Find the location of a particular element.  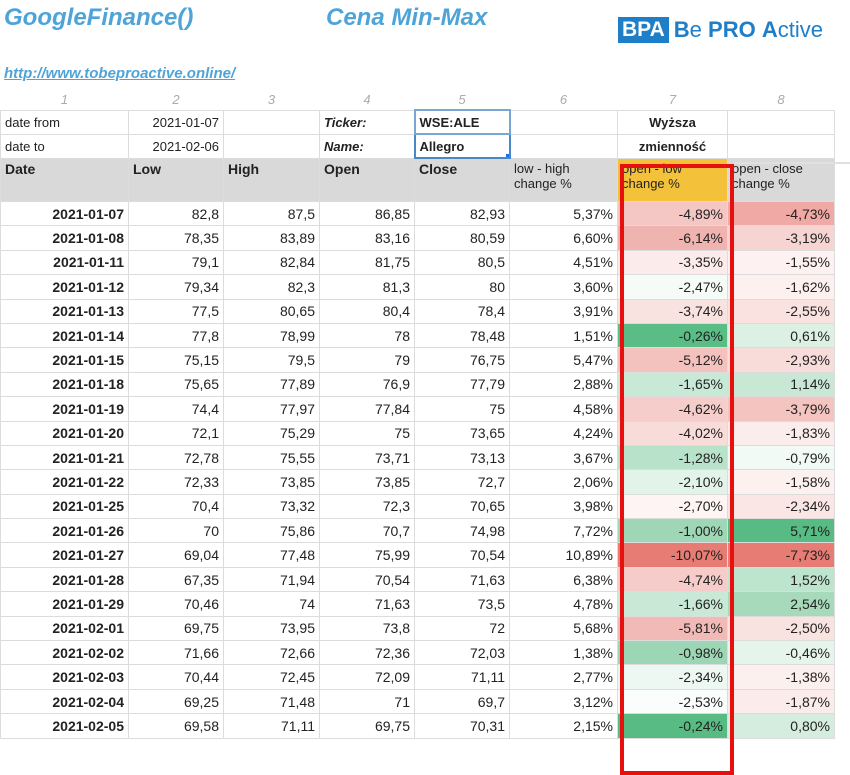

cell-lh: 3,91% is located at coordinates (563, 311).